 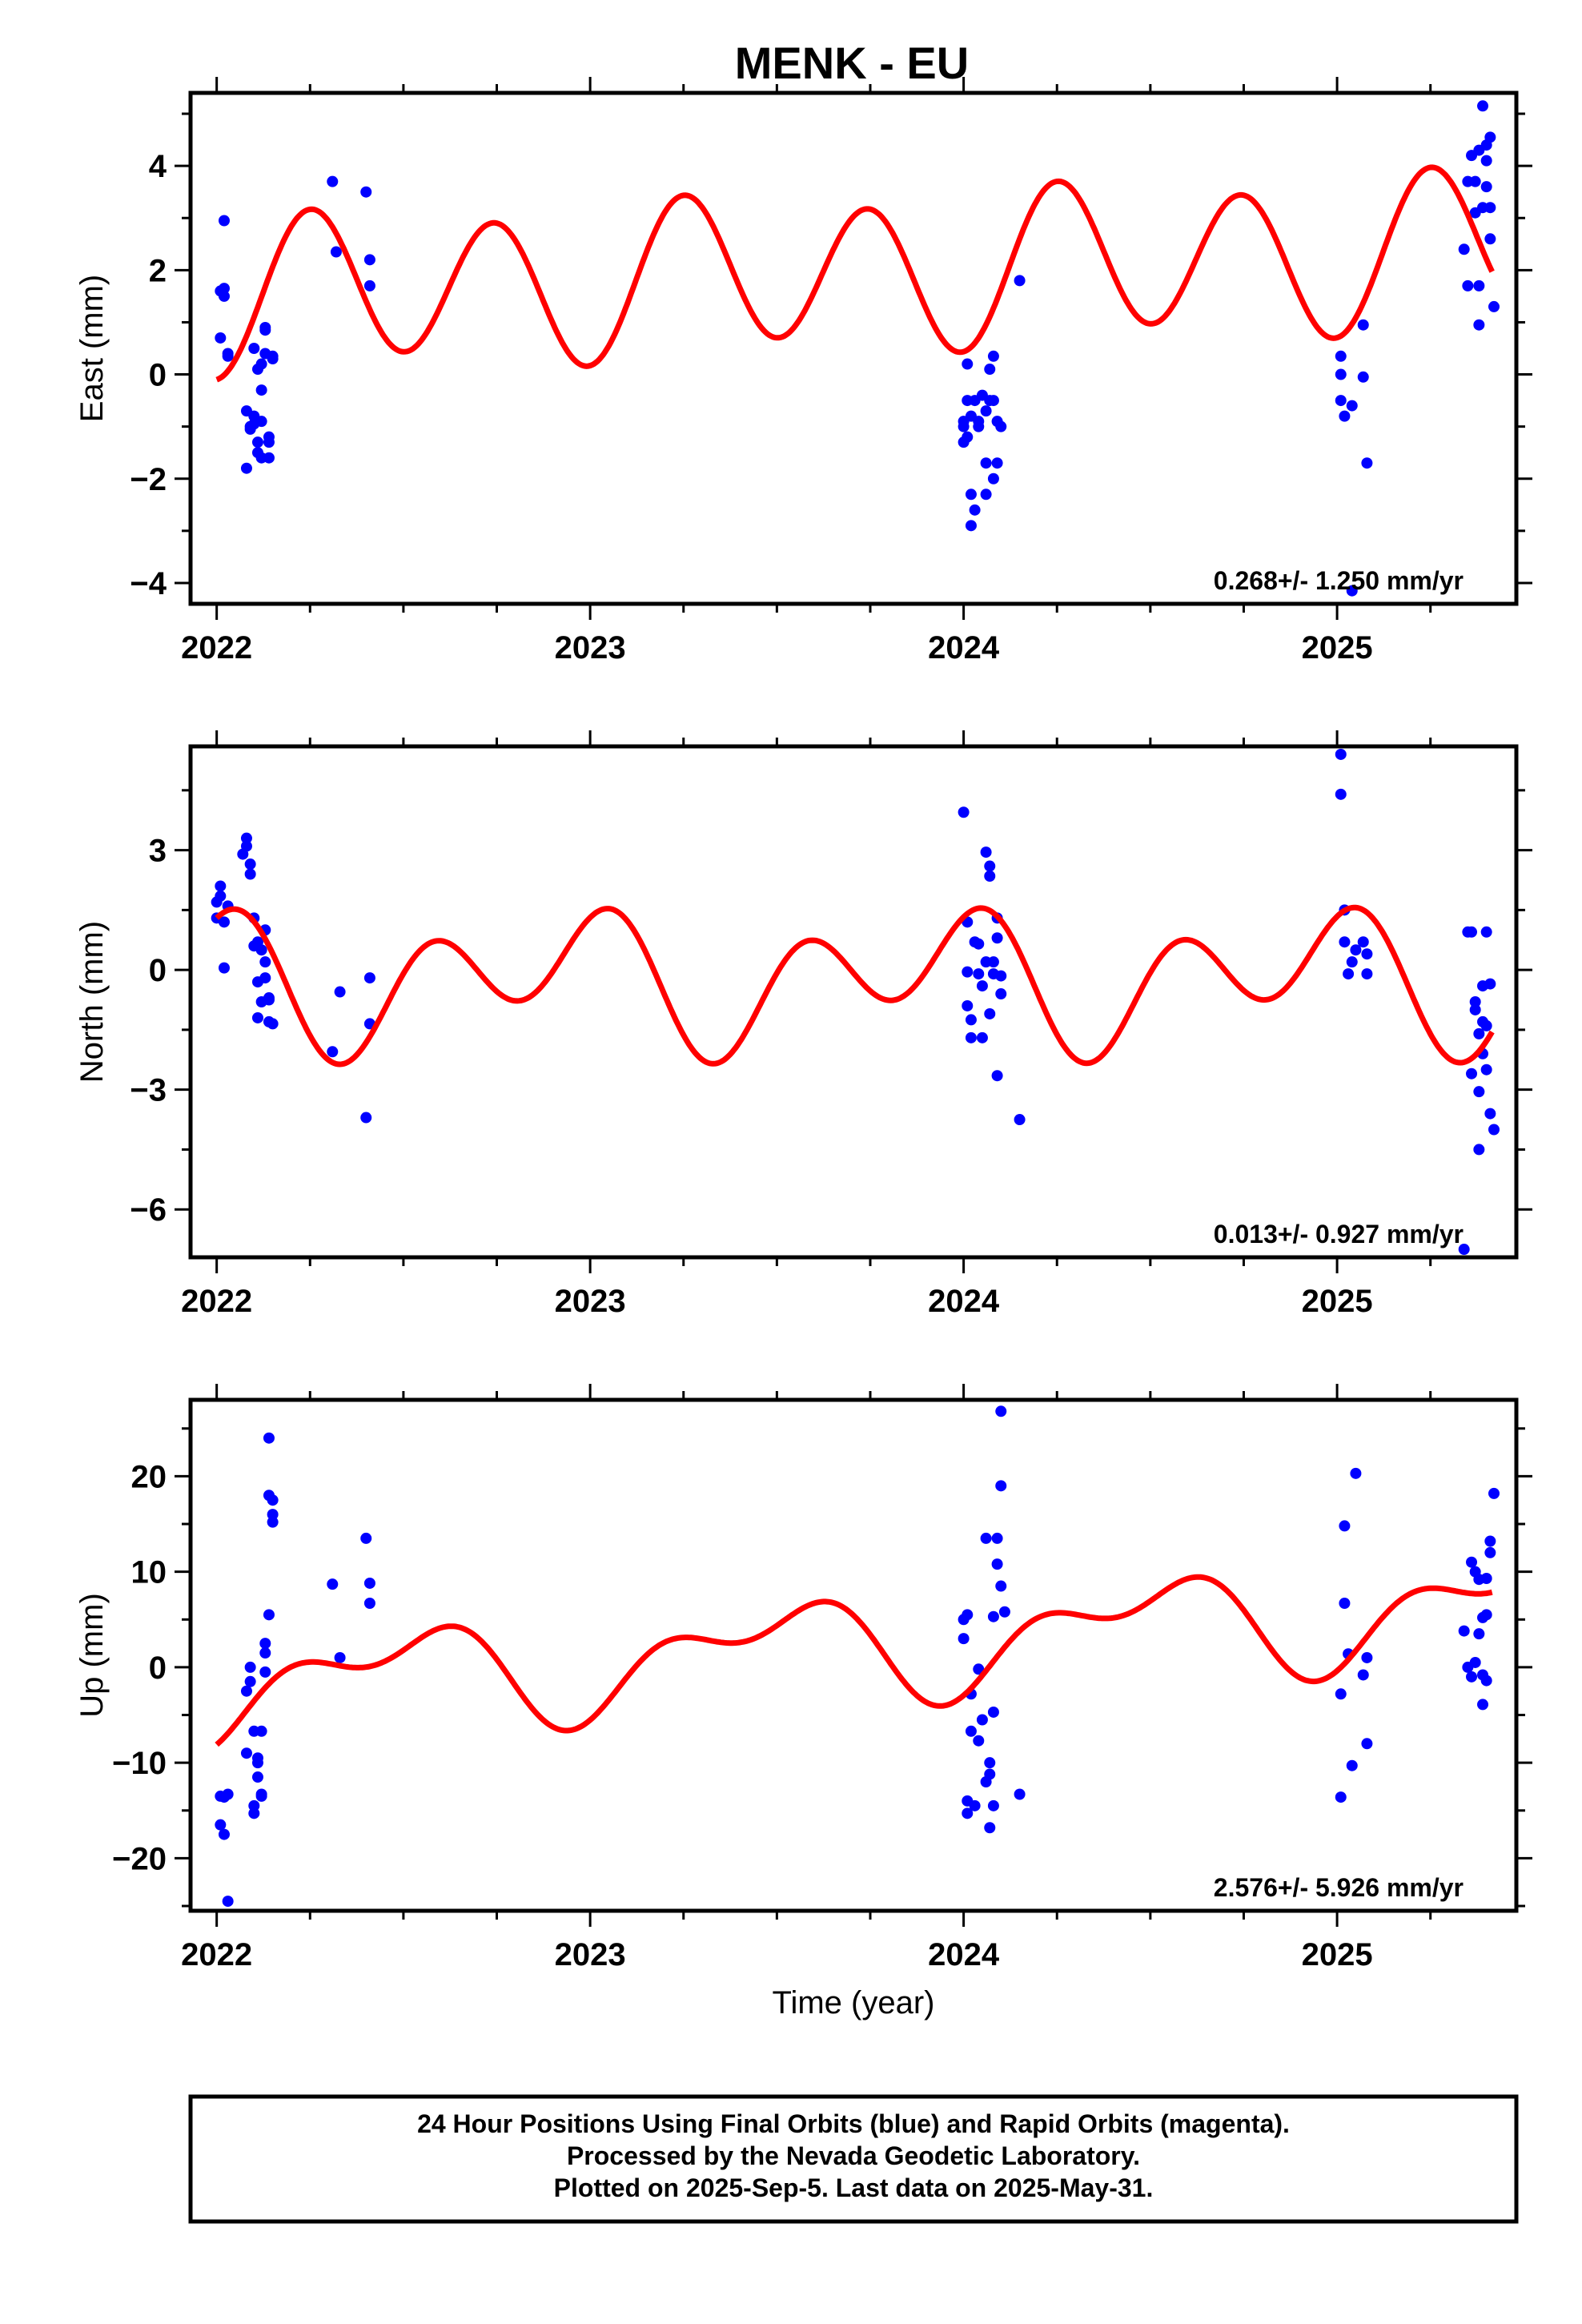 I want to click on y-tick-label: 0, so click(x=158, y=971).